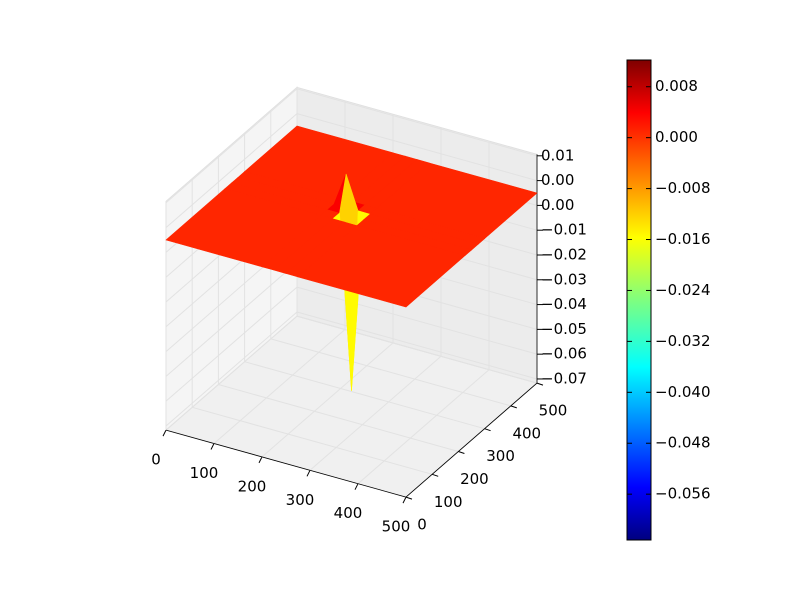 Image resolution: width=800 pixels, height=600 pixels. What do you see at coordinates (683, 188) in the screenshot?
I see `colorbar-tick-label: −0.008` at bounding box center [683, 188].